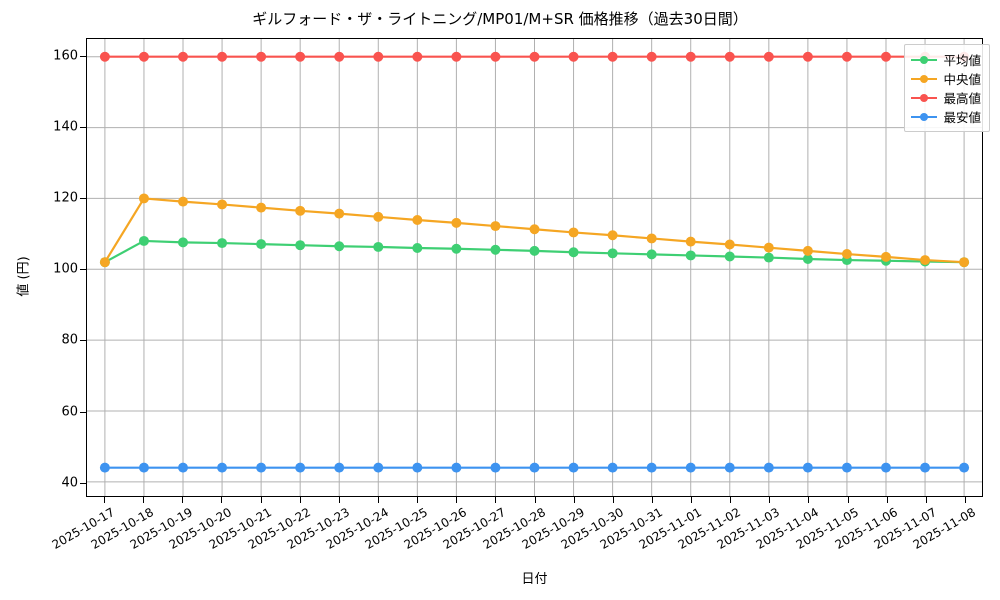  I want to click on legend-item-1: 平均値, so click(946, 59).